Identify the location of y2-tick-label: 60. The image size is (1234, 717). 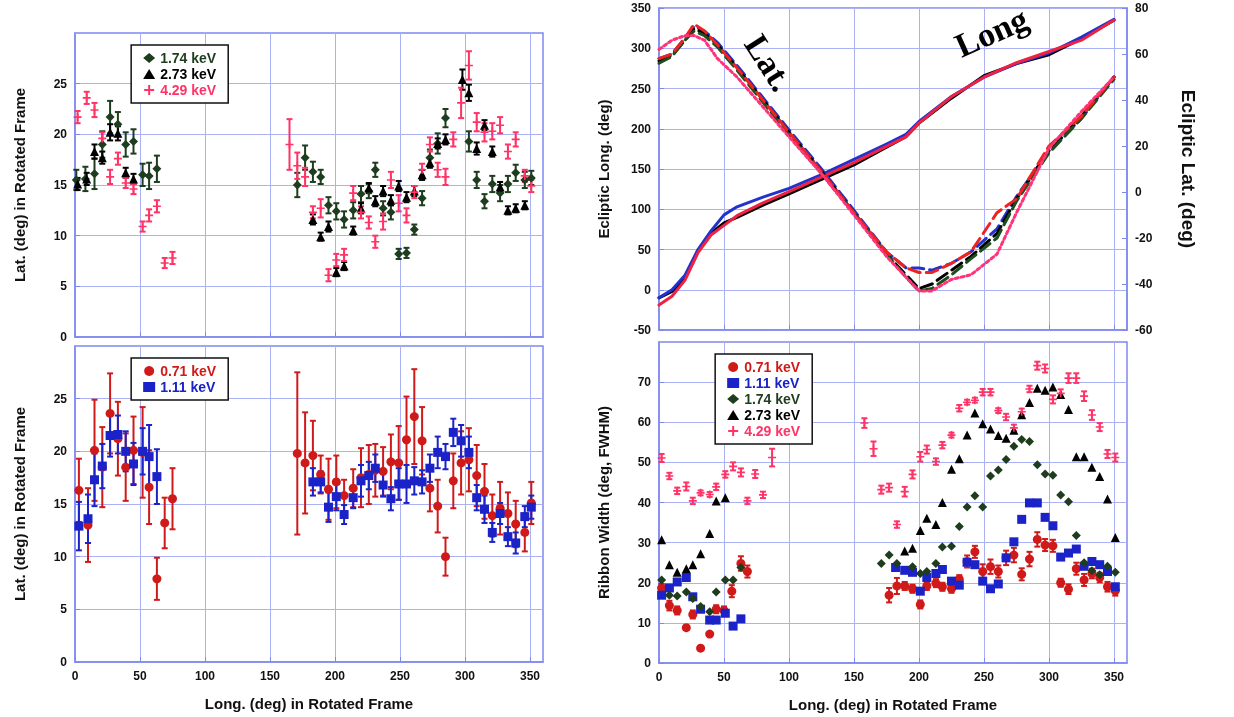
(1142, 54).